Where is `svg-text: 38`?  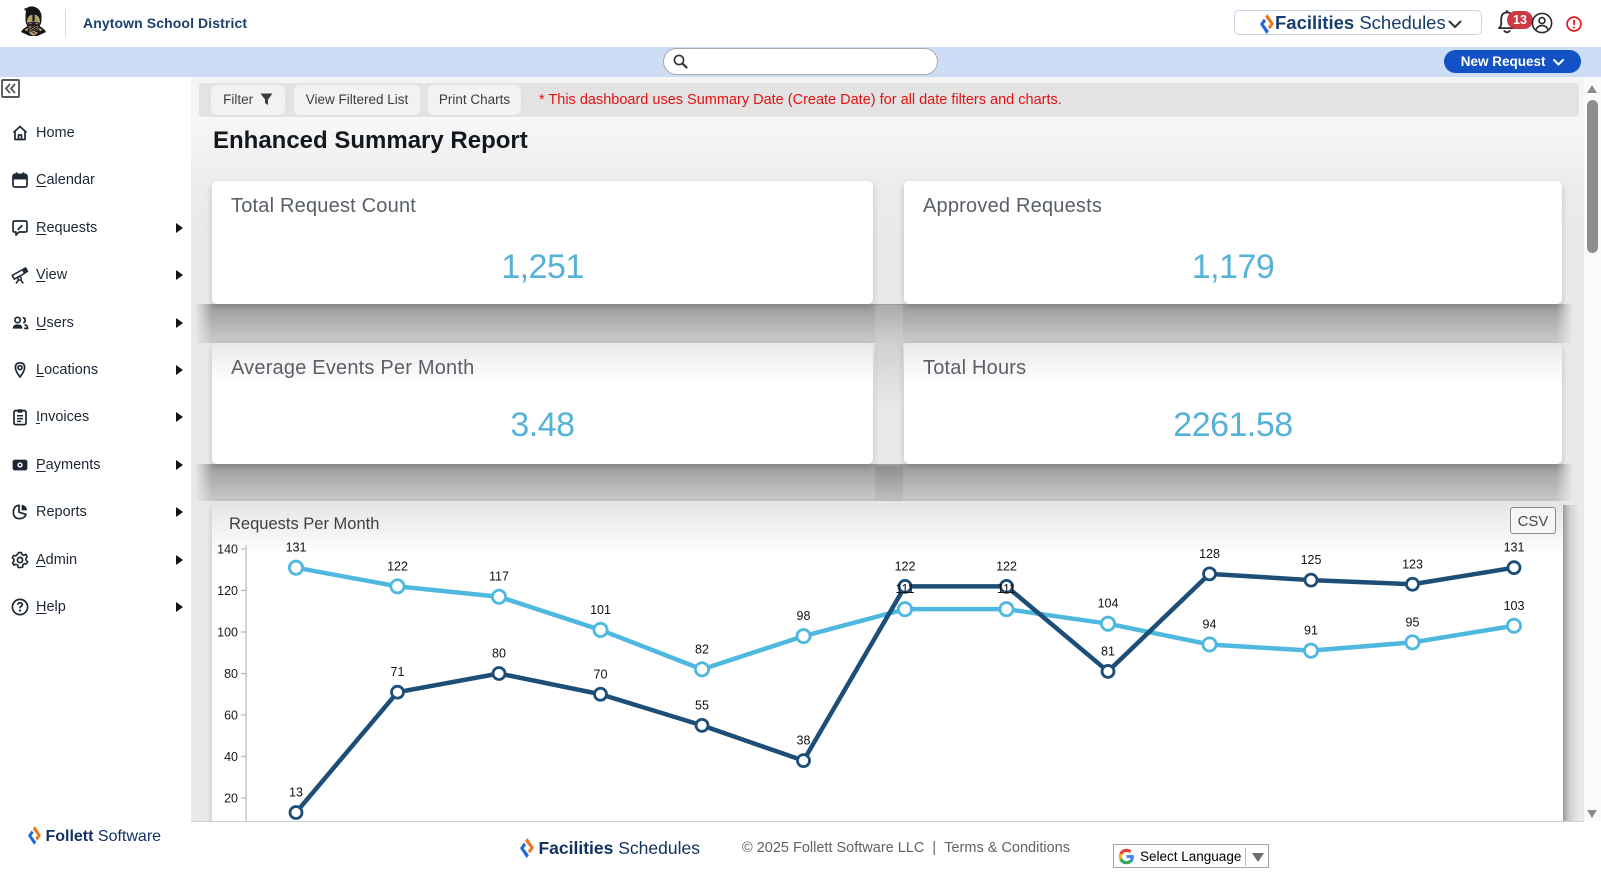 svg-text: 38 is located at coordinates (804, 741).